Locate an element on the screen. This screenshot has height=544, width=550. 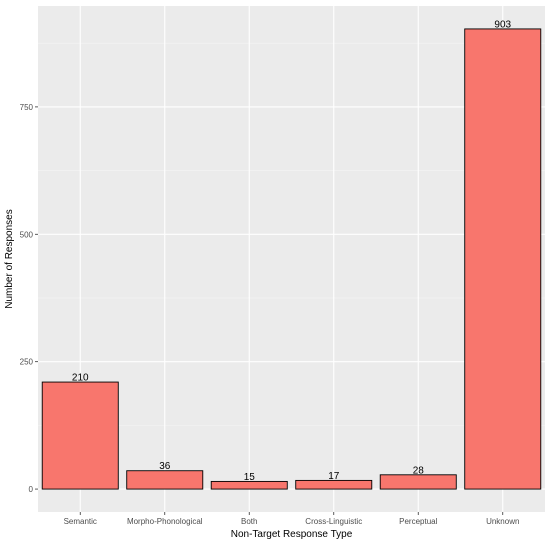
y-axis-title: Number of Responses is located at coordinates (9, 259).